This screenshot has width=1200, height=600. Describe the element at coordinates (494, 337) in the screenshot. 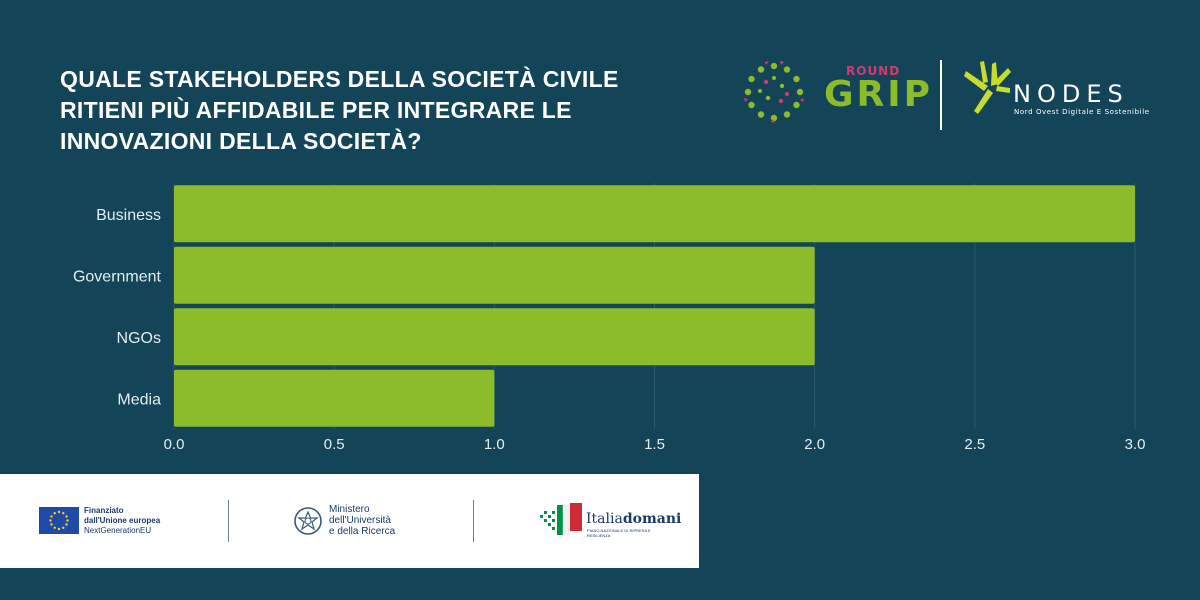

I see `bar-ngos` at that location.